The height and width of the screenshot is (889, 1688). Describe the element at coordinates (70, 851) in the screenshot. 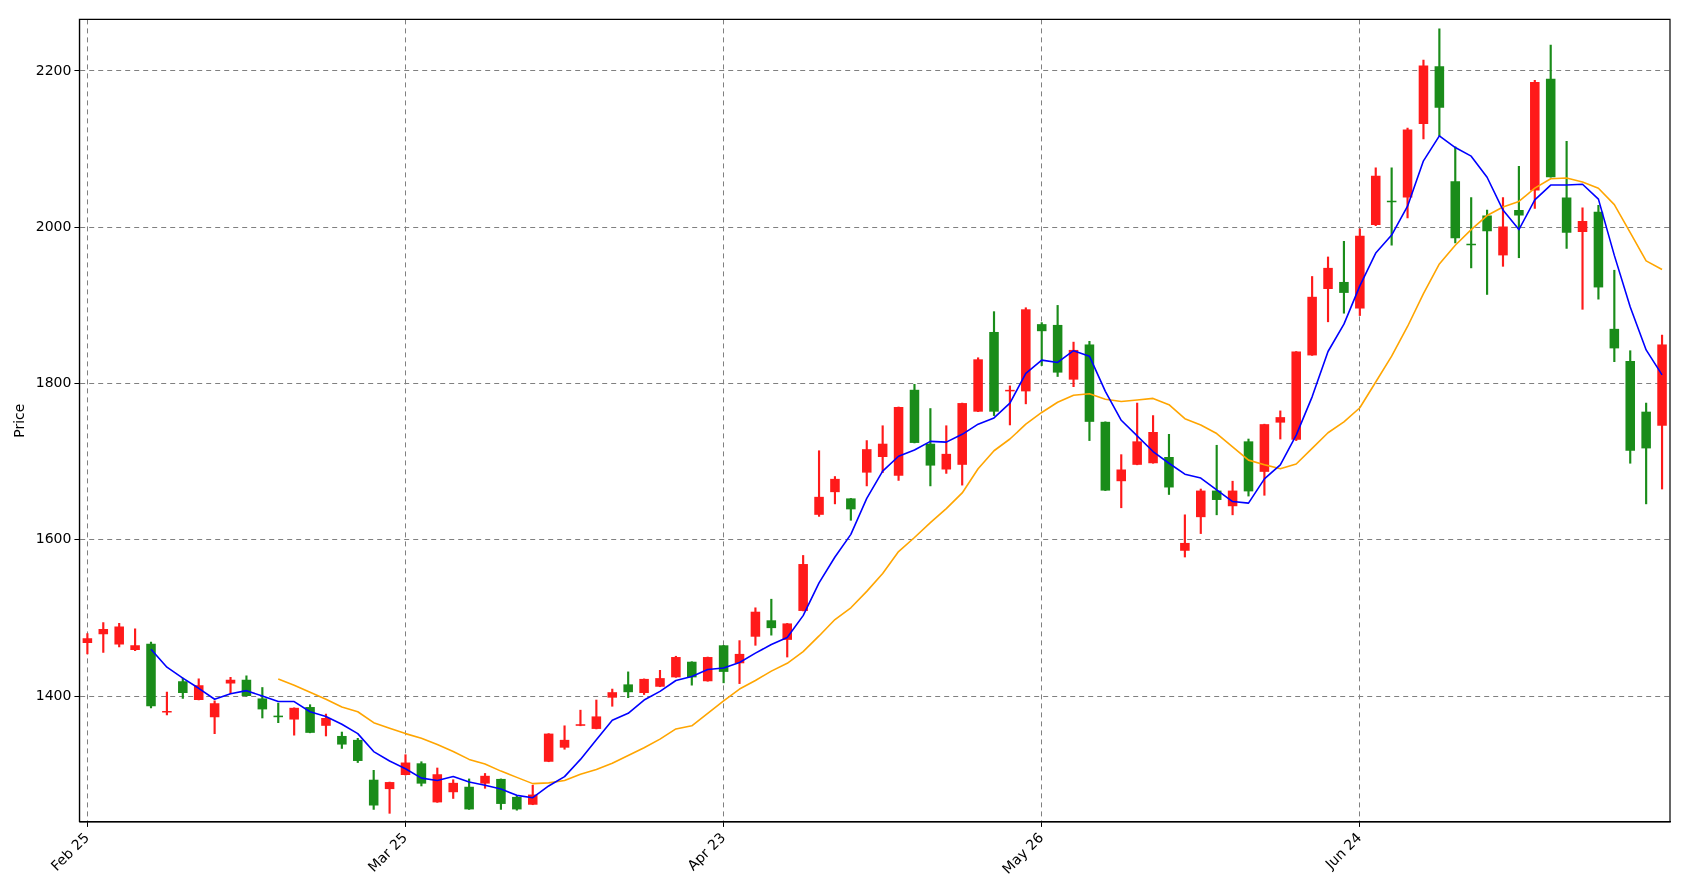

I see `x-tick-label: Feb 25` at that location.